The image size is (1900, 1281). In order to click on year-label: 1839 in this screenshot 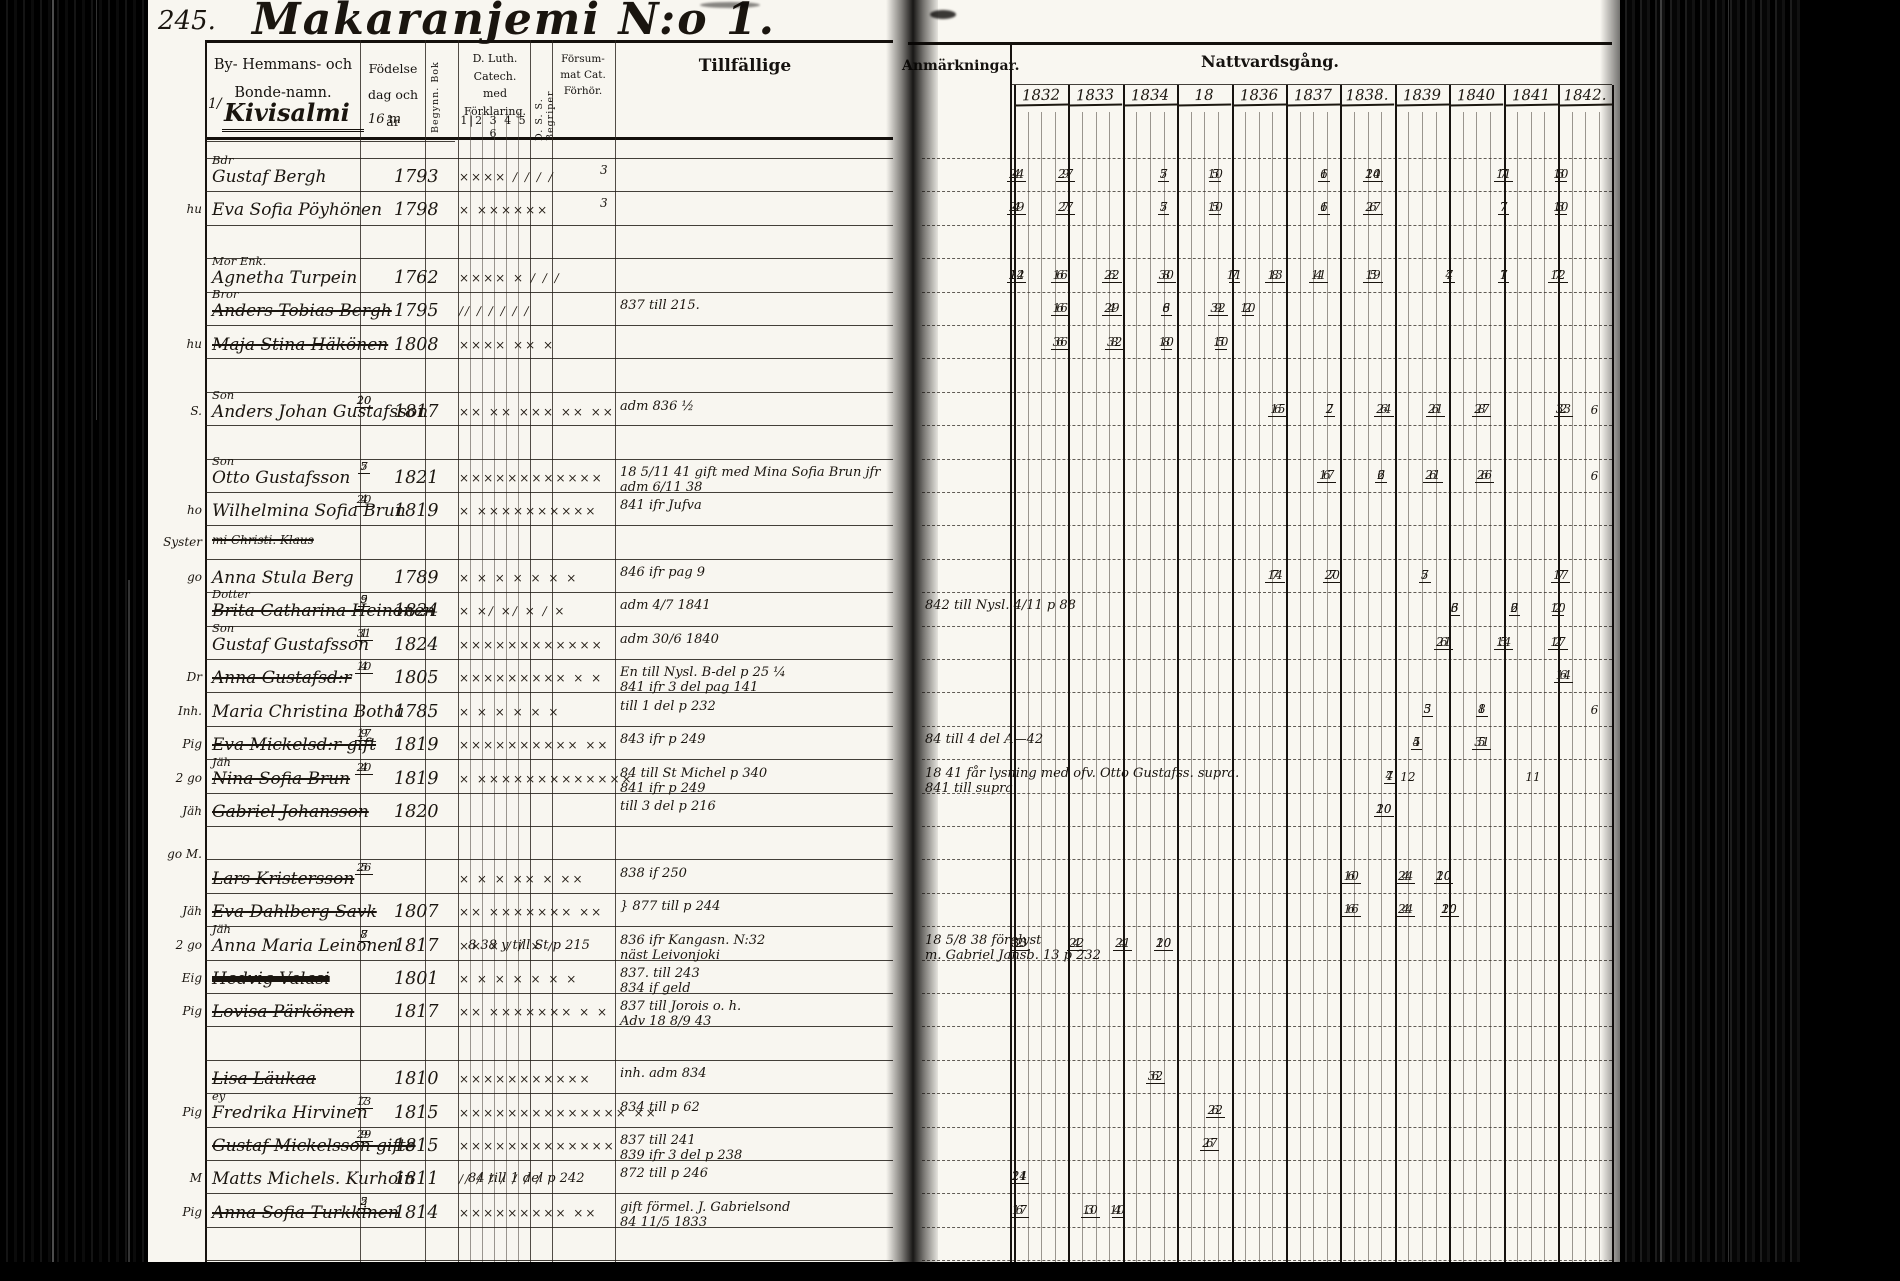, I will do `click(1421, 96)`.